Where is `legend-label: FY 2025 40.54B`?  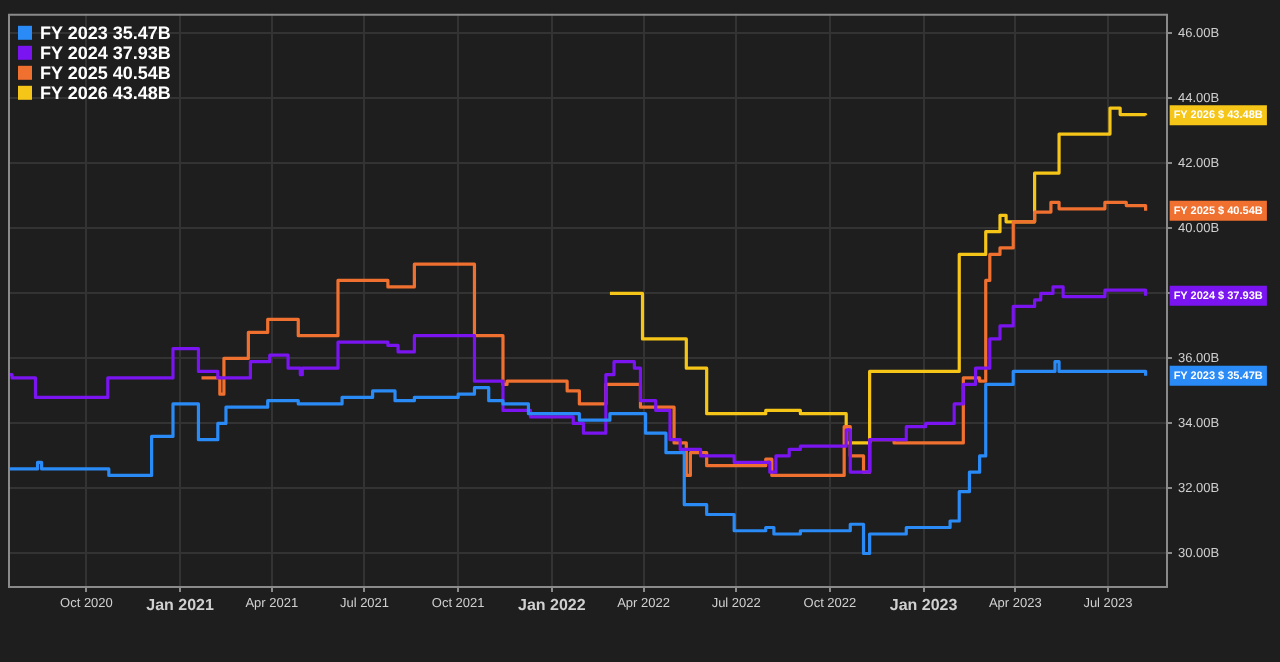 legend-label: FY 2025 40.54B is located at coordinates (106, 72).